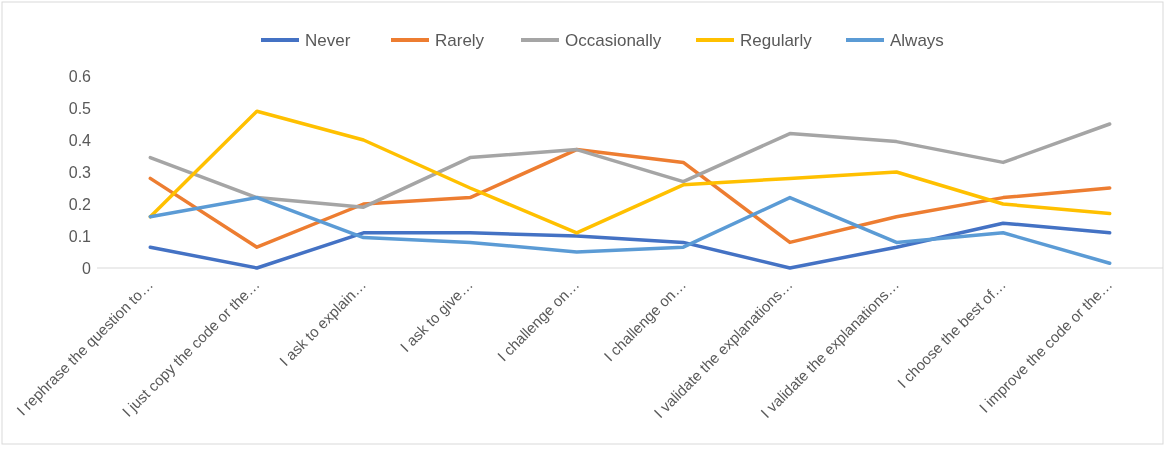 The image size is (1167, 458). Describe the element at coordinates (328, 40) in the screenshot. I see `legend-label: Never` at that location.